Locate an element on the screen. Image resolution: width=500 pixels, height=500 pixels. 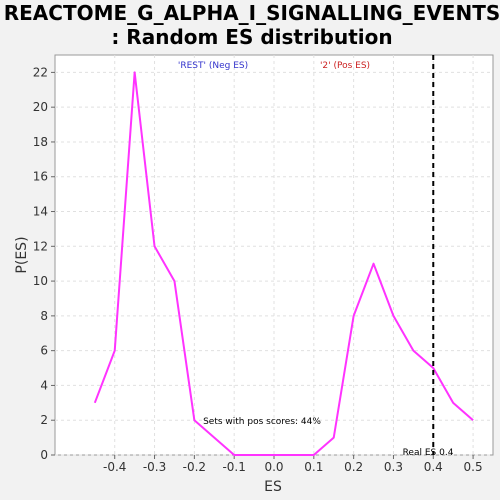
x-tick-label: 0.5 is located at coordinates (473, 467).